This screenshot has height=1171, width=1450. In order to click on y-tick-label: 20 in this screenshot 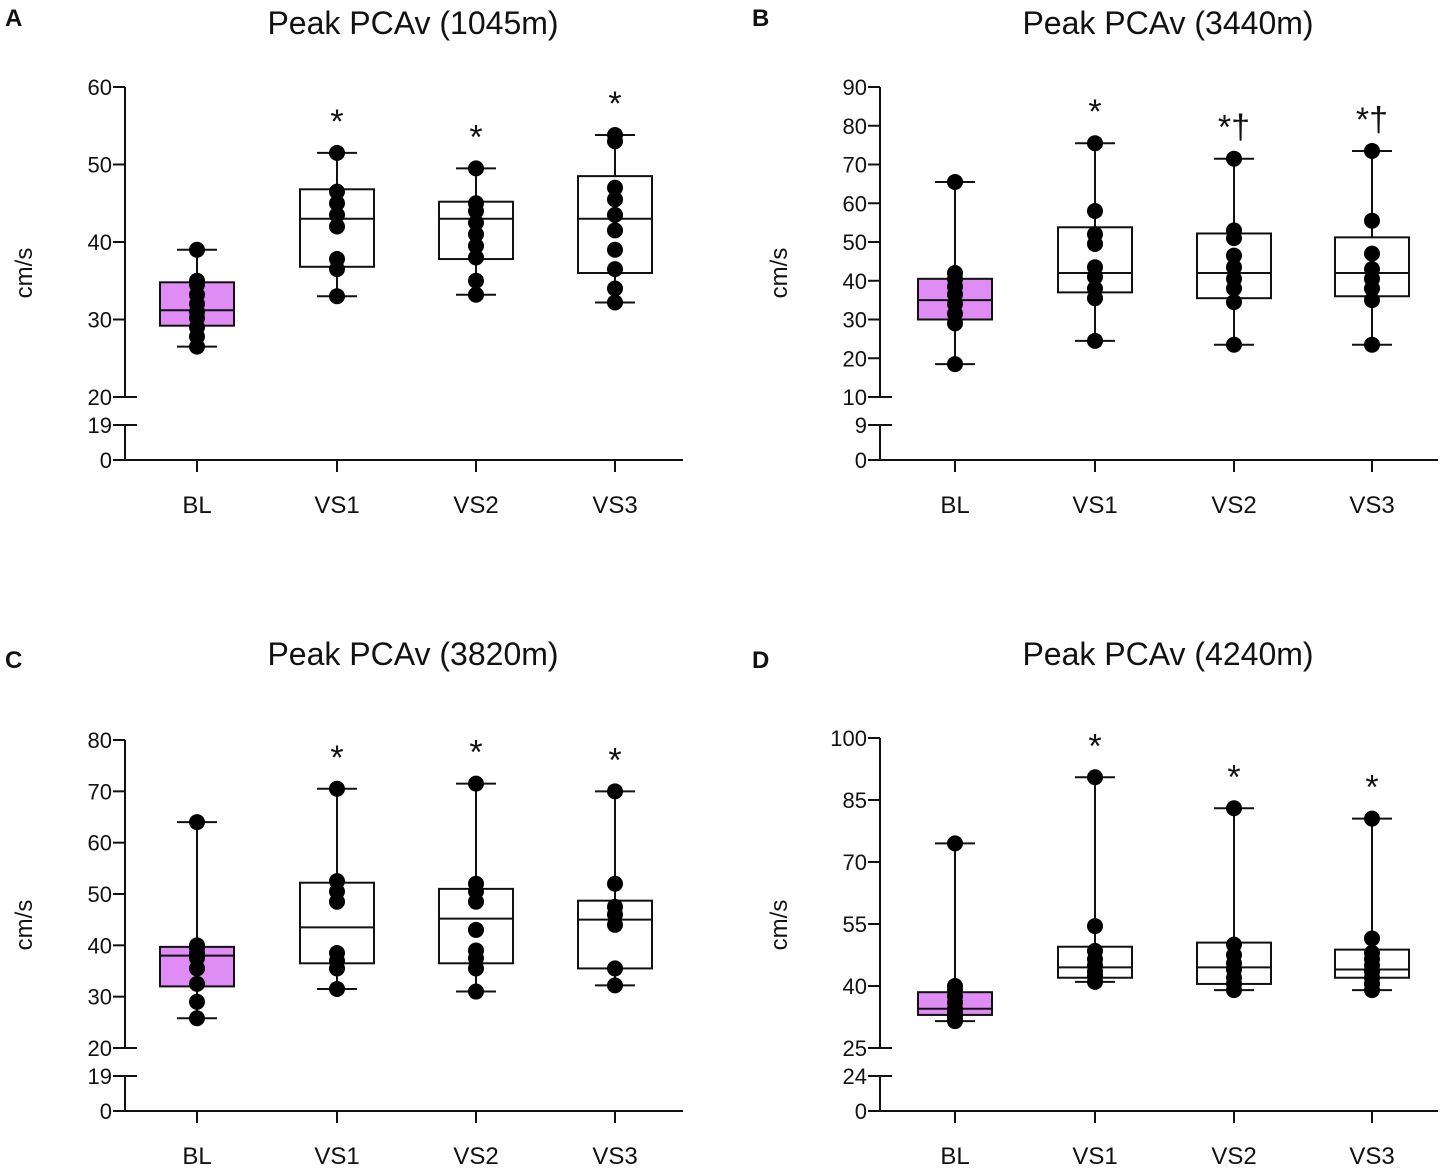, I will do `click(100, 1048)`.